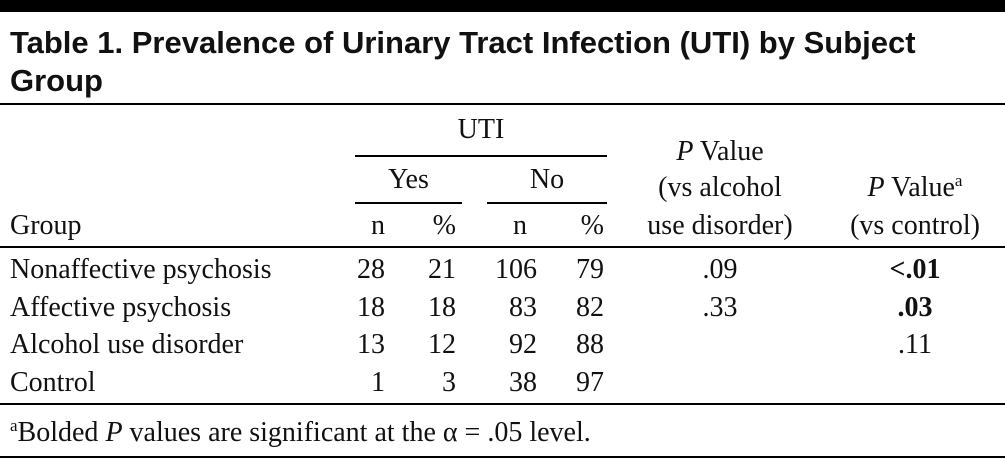 The image size is (1005, 461). What do you see at coordinates (127, 344) in the screenshot?
I see `row-label: Alcohol use disorder` at bounding box center [127, 344].